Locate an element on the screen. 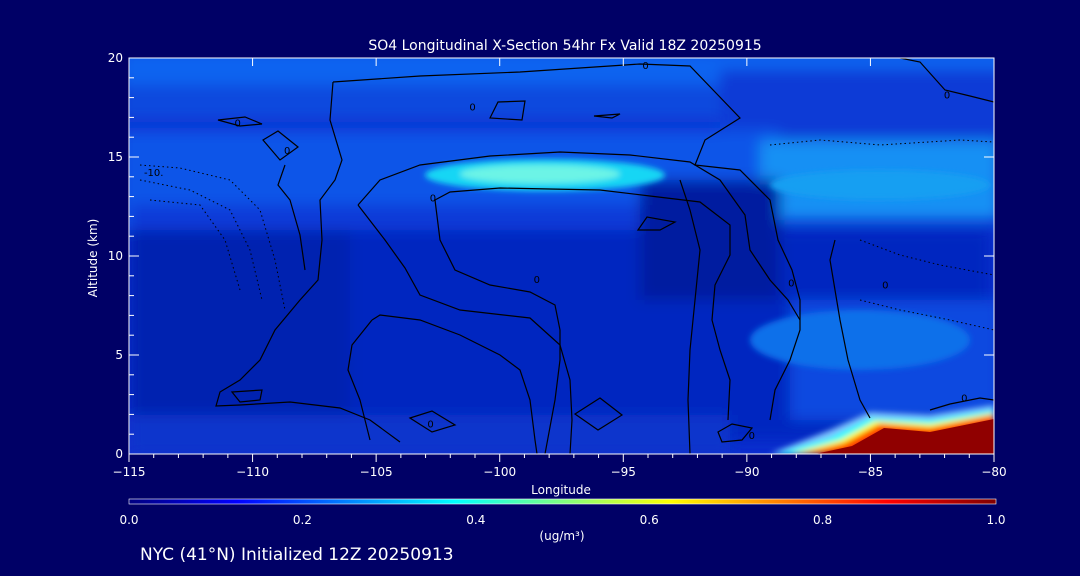 The width and height of the screenshot is (1080, 576). colorbar-label: (ug/m³) is located at coordinates (561, 536).